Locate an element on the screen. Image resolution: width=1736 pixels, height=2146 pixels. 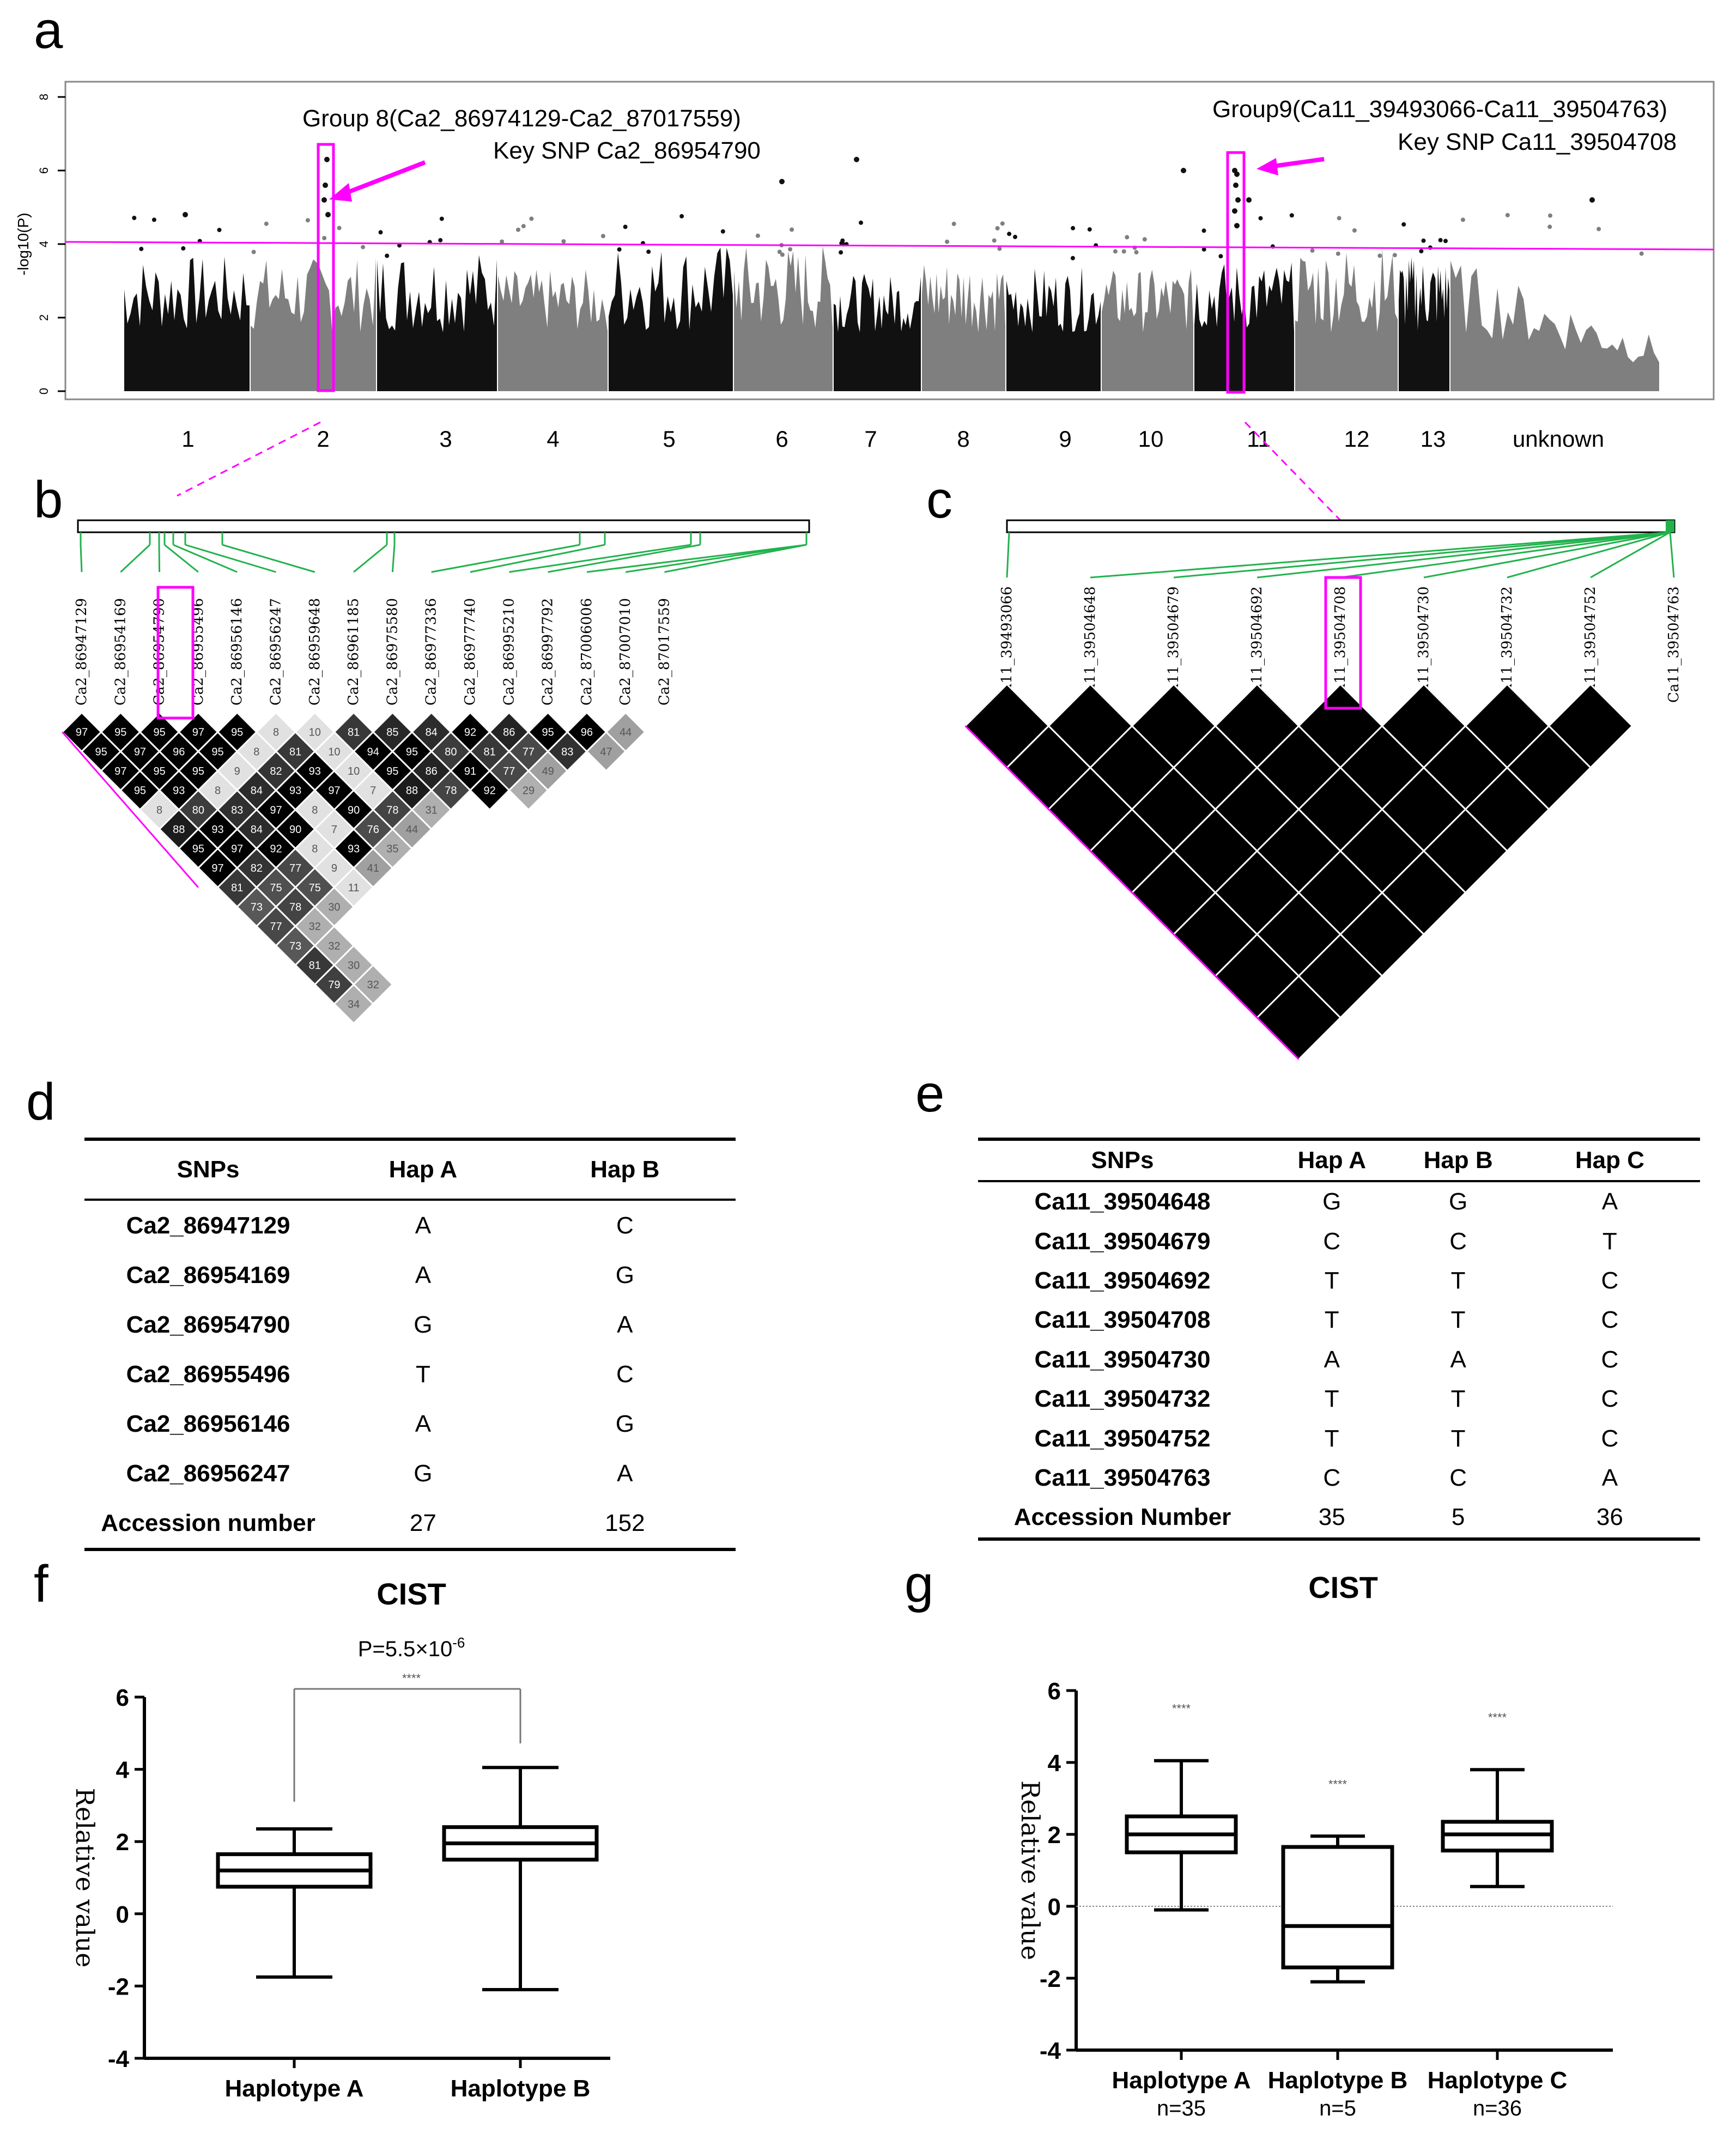
table-cell: Accession Number is located at coordinates (1122, 1517).